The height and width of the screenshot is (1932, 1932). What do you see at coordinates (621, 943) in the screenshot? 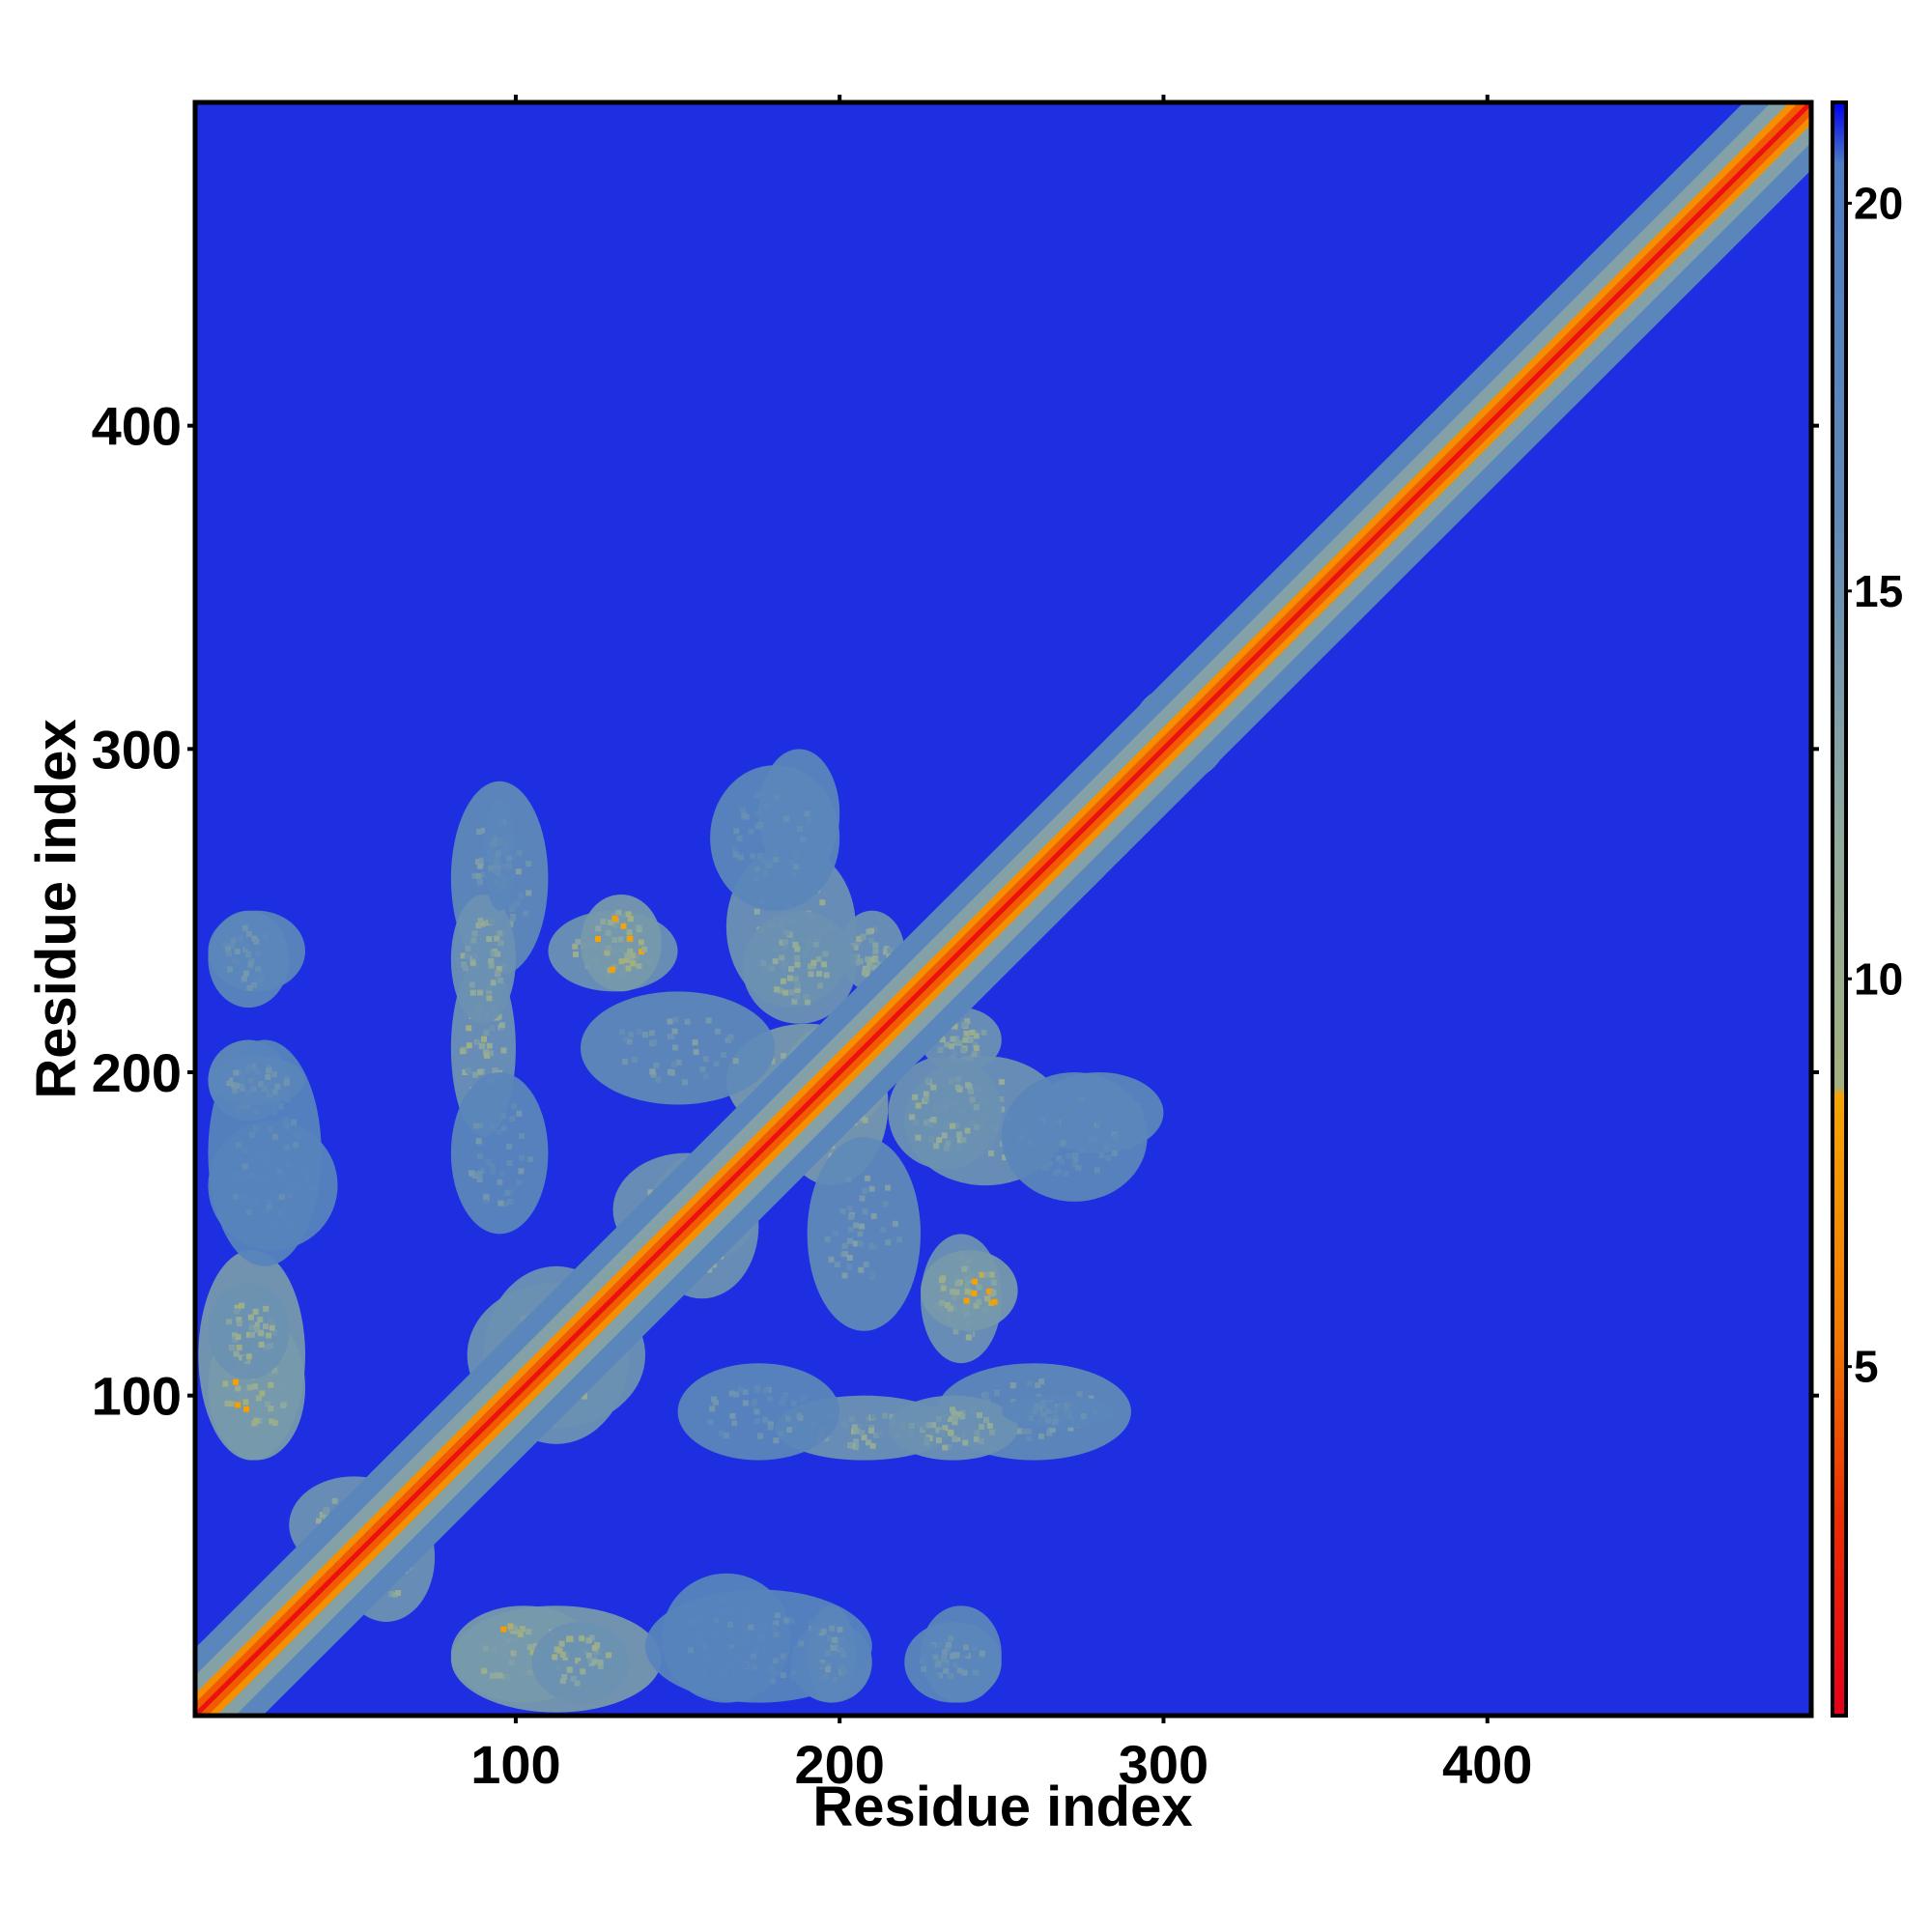
I see `contact-region-23b` at bounding box center [621, 943].